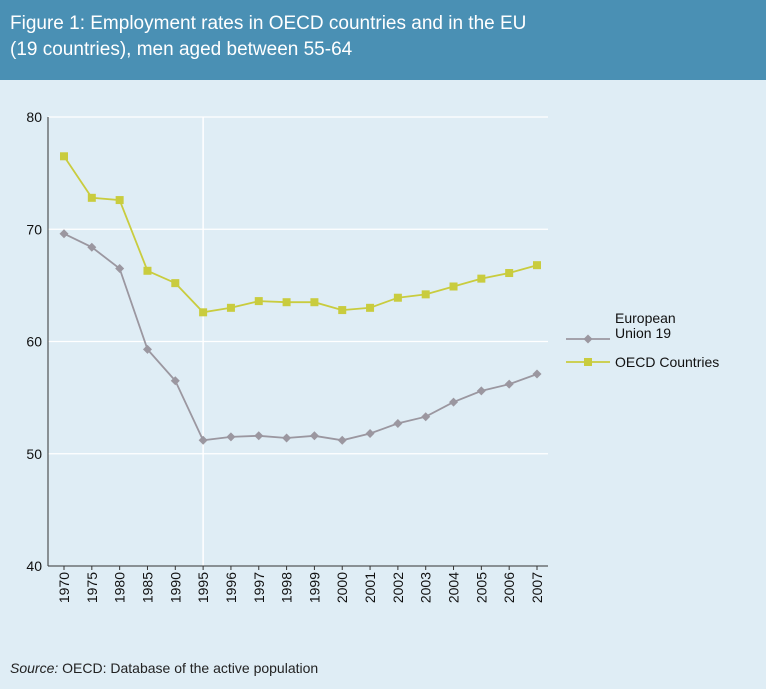 Image resolution: width=766 pixels, height=689 pixels. I want to click on x-tick-label: 2002, so click(398, 587).